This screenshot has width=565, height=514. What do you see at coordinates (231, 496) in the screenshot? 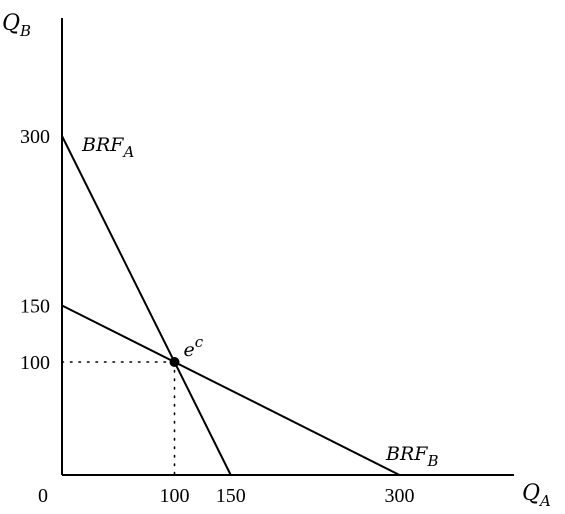
I see `x-tick-label: 150` at bounding box center [231, 496].